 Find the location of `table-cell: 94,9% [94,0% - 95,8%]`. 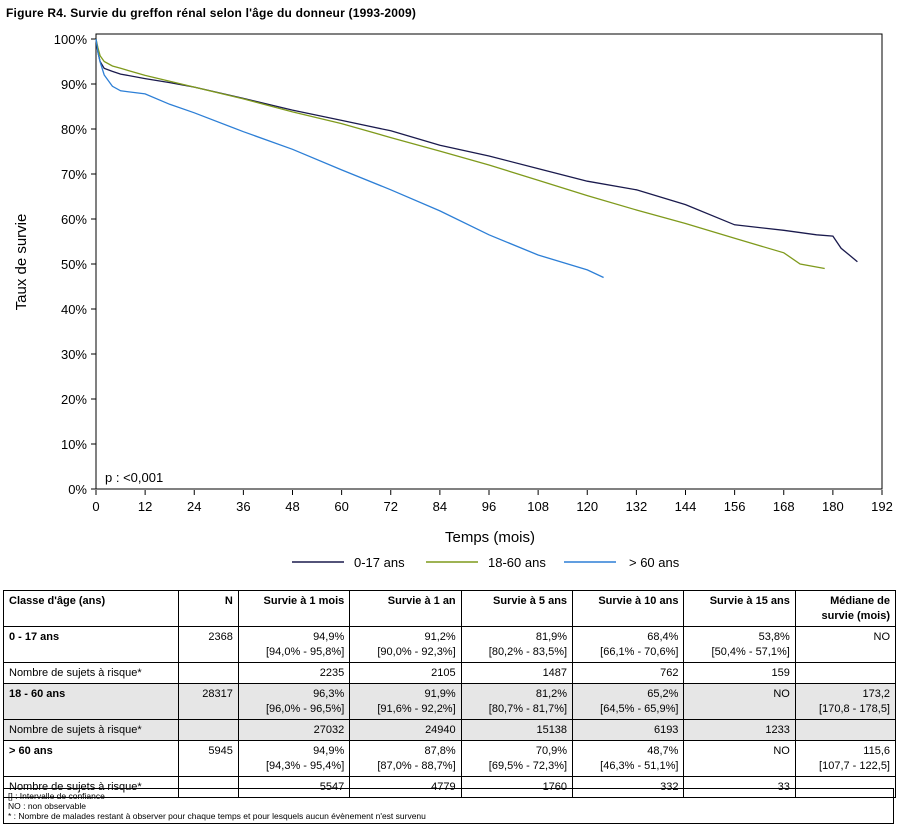

table-cell: 94,9% [94,0% - 95,8%] is located at coordinates (294, 644).